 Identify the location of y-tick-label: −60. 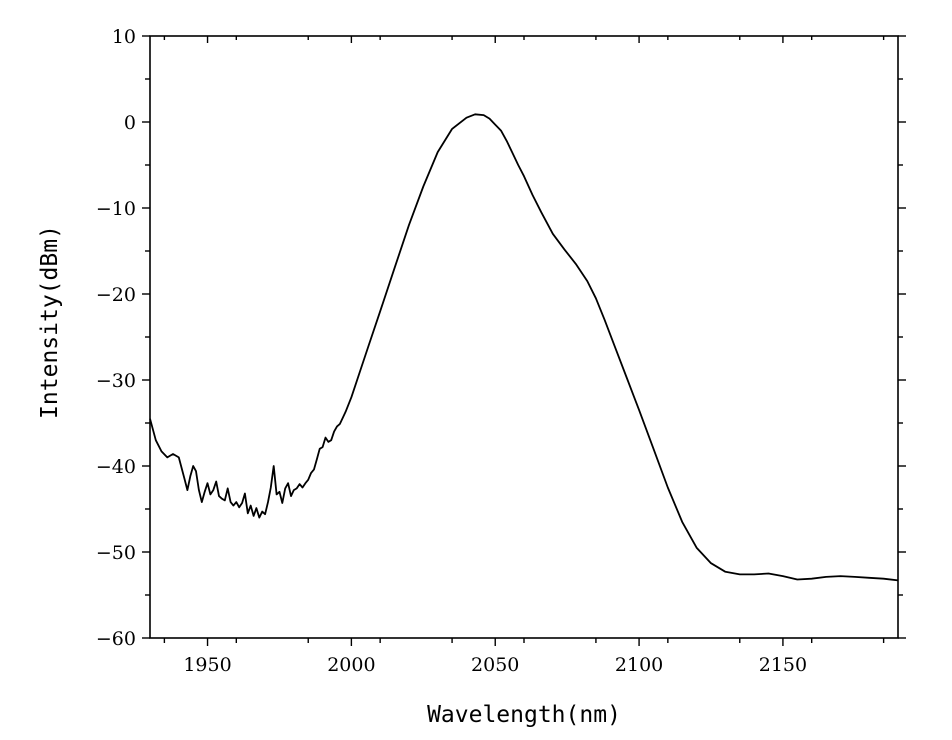
(116, 639).